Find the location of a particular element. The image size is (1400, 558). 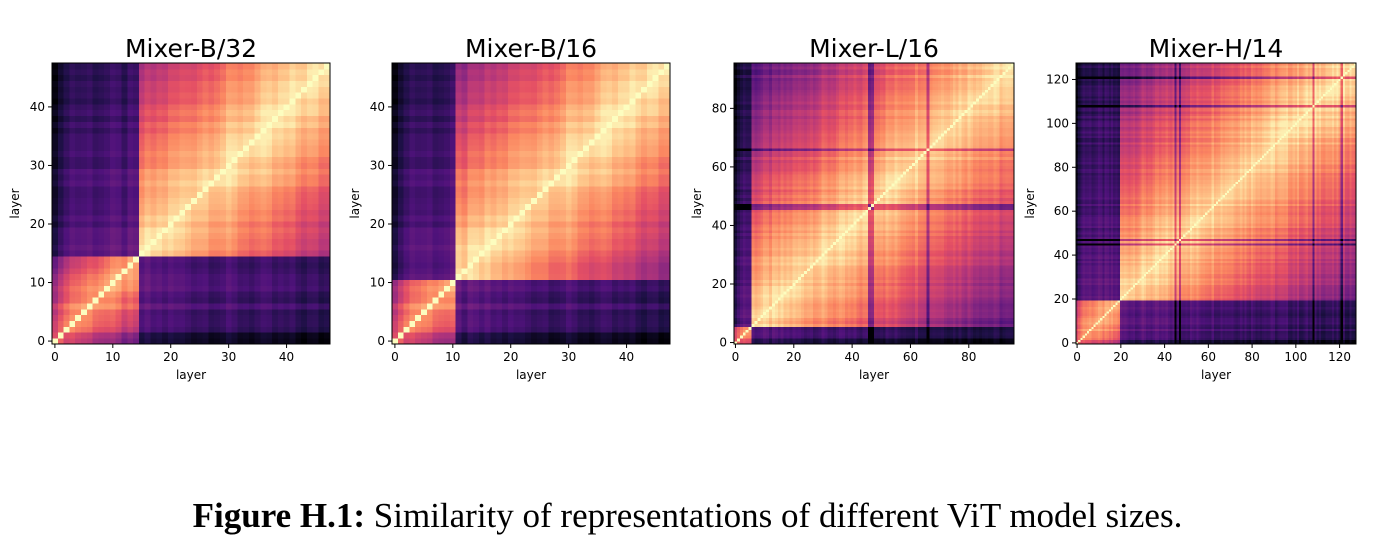

panel-title: Mixer-B/16 is located at coordinates (531, 48).